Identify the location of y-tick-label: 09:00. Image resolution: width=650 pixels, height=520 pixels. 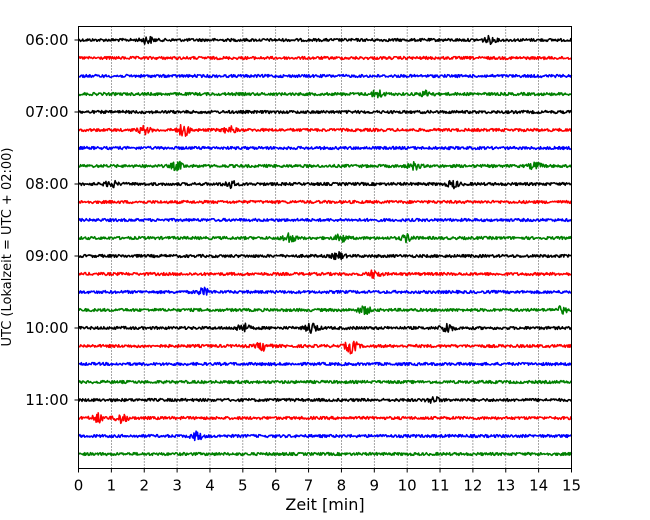
(46, 256).